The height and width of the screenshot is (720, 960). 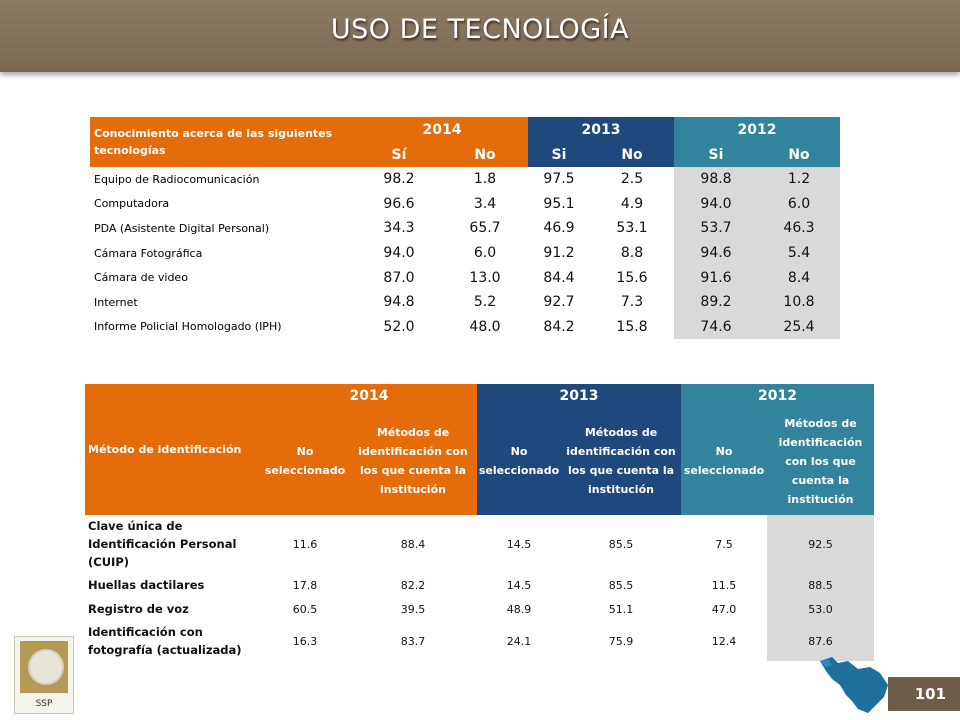 I want to click on value-cell: 60.5, so click(x=305, y=609).